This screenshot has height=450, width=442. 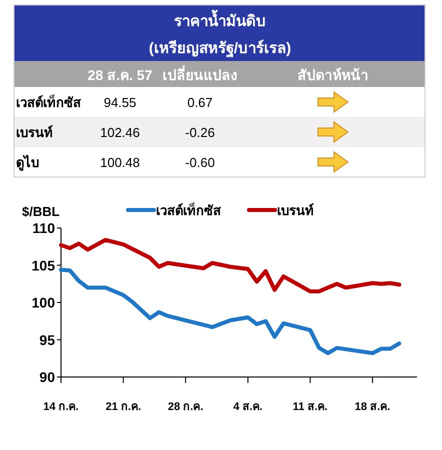 I want to click on text: 100.48, so click(x=120, y=162).